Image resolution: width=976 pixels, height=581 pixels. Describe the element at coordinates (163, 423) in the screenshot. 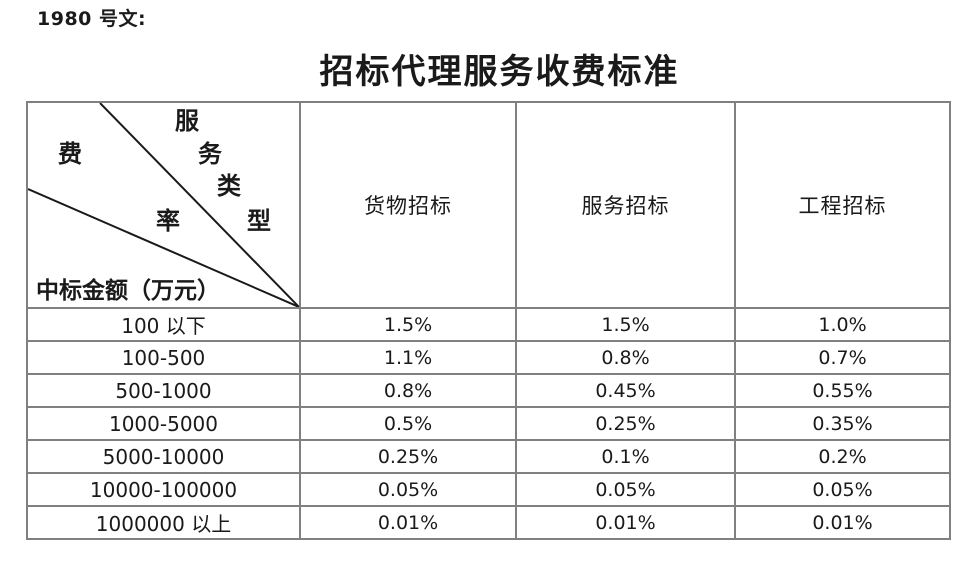

I see `amount-cell: 1000-5000` at that location.